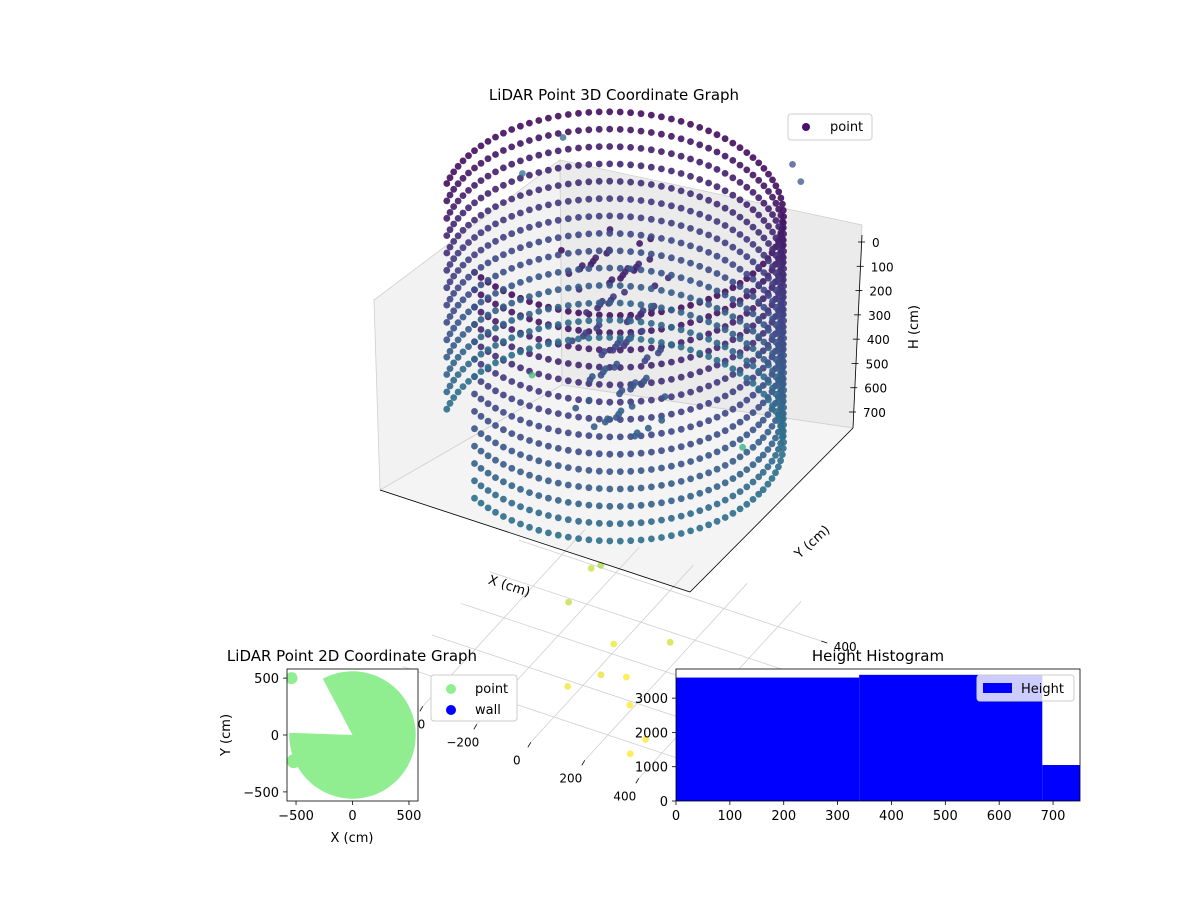 This screenshot has height=900, width=1200. Describe the element at coordinates (352, 735) in the screenshot. I see `point-region` at that location.